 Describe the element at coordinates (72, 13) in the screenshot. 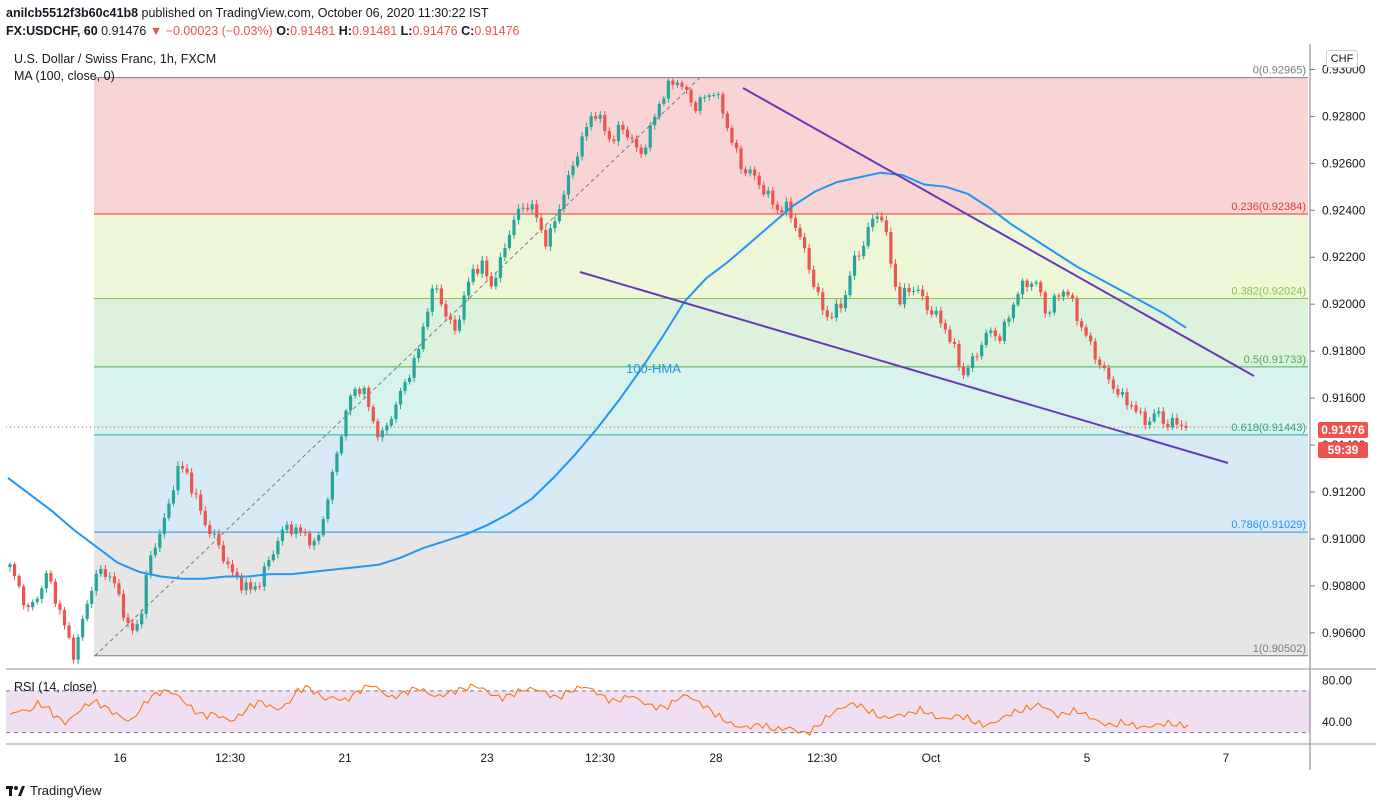

I see `author-name: anilcb5512f3b60c41b8` at that location.